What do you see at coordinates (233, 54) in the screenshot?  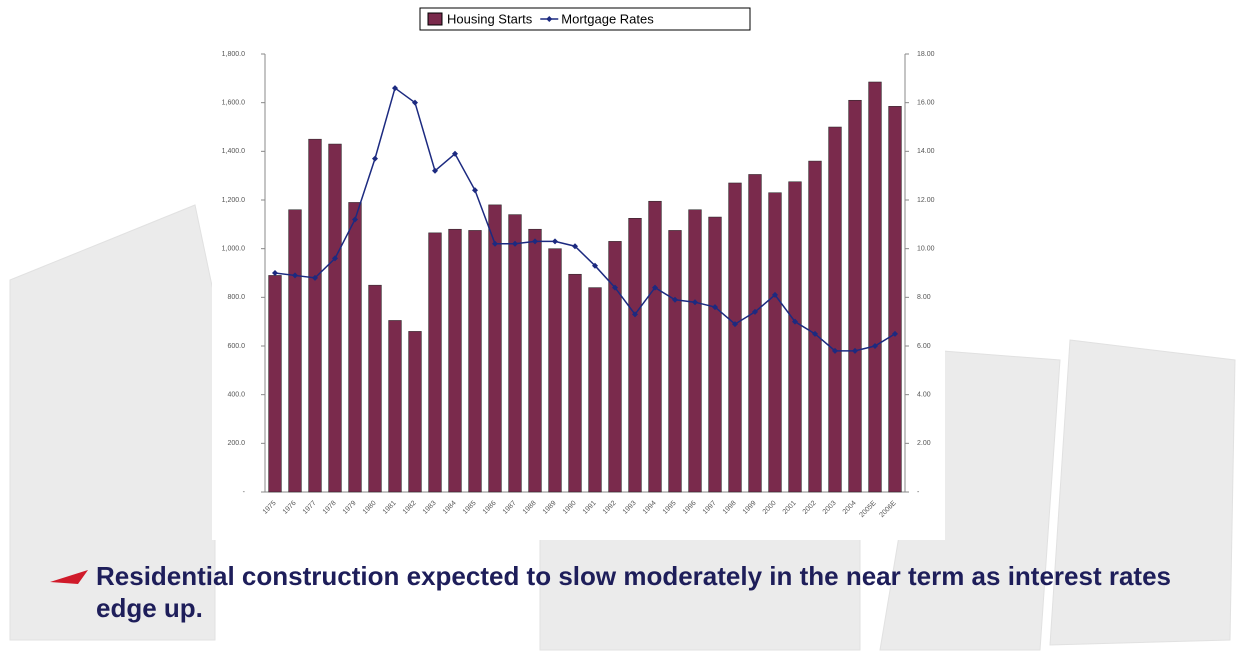 I see `y-tick-label: 1,800.0` at bounding box center [233, 54].